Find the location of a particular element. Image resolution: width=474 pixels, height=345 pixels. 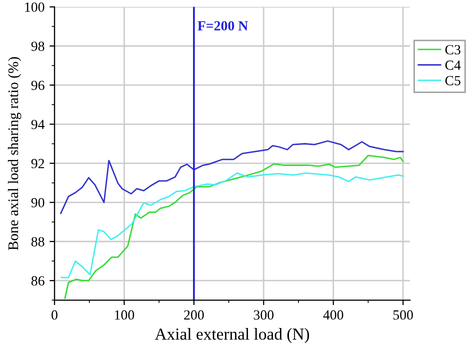

y-tick-label: 100 is located at coordinates (34, 7).